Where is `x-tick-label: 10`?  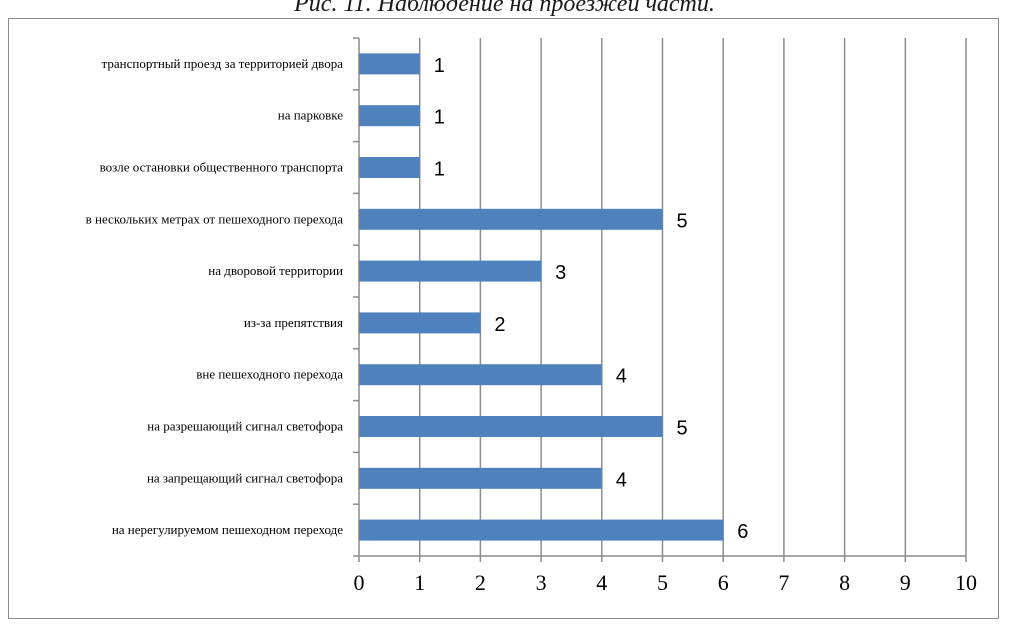 x-tick-label: 10 is located at coordinates (966, 582).